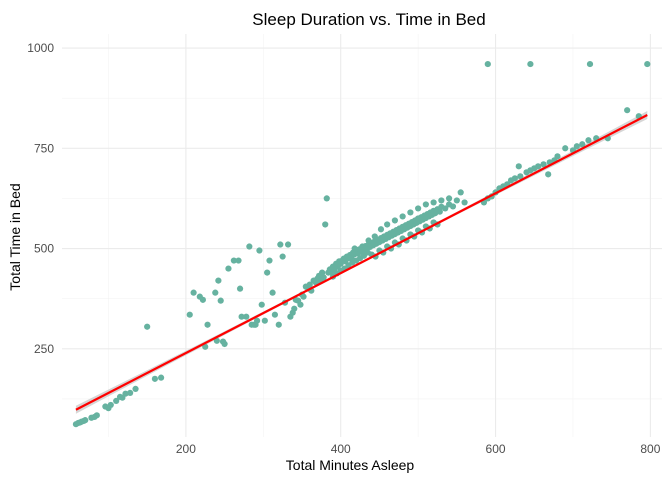 The width and height of the screenshot is (672, 480). I want to click on y-tick-label: 250, so click(44, 349).